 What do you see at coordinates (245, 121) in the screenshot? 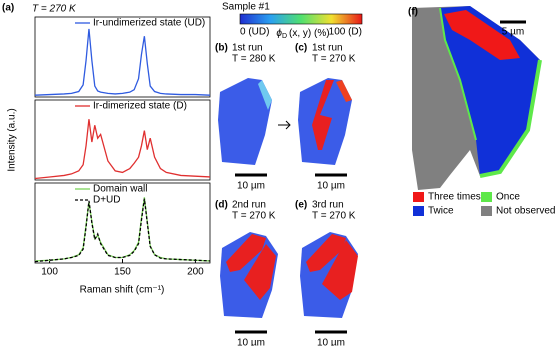
I see `map-b` at bounding box center [245, 121].